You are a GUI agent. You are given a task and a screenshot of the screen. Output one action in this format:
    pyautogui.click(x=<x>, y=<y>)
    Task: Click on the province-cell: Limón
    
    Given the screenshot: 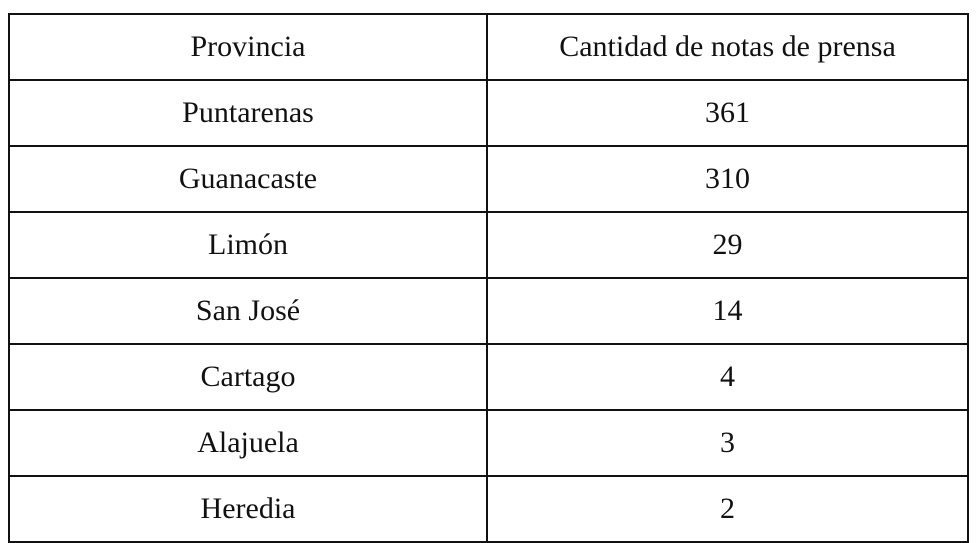 What is the action you would take?
    pyautogui.click(x=248, y=245)
    